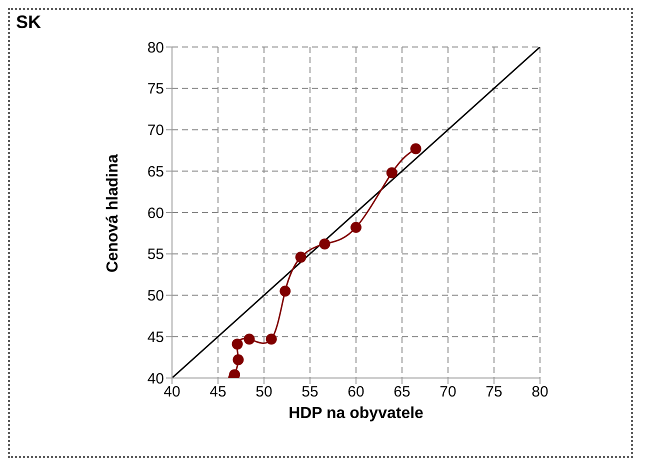 The image size is (645, 468). Describe the element at coordinates (310, 392) in the screenshot. I see `x-tick-label: 55` at that location.